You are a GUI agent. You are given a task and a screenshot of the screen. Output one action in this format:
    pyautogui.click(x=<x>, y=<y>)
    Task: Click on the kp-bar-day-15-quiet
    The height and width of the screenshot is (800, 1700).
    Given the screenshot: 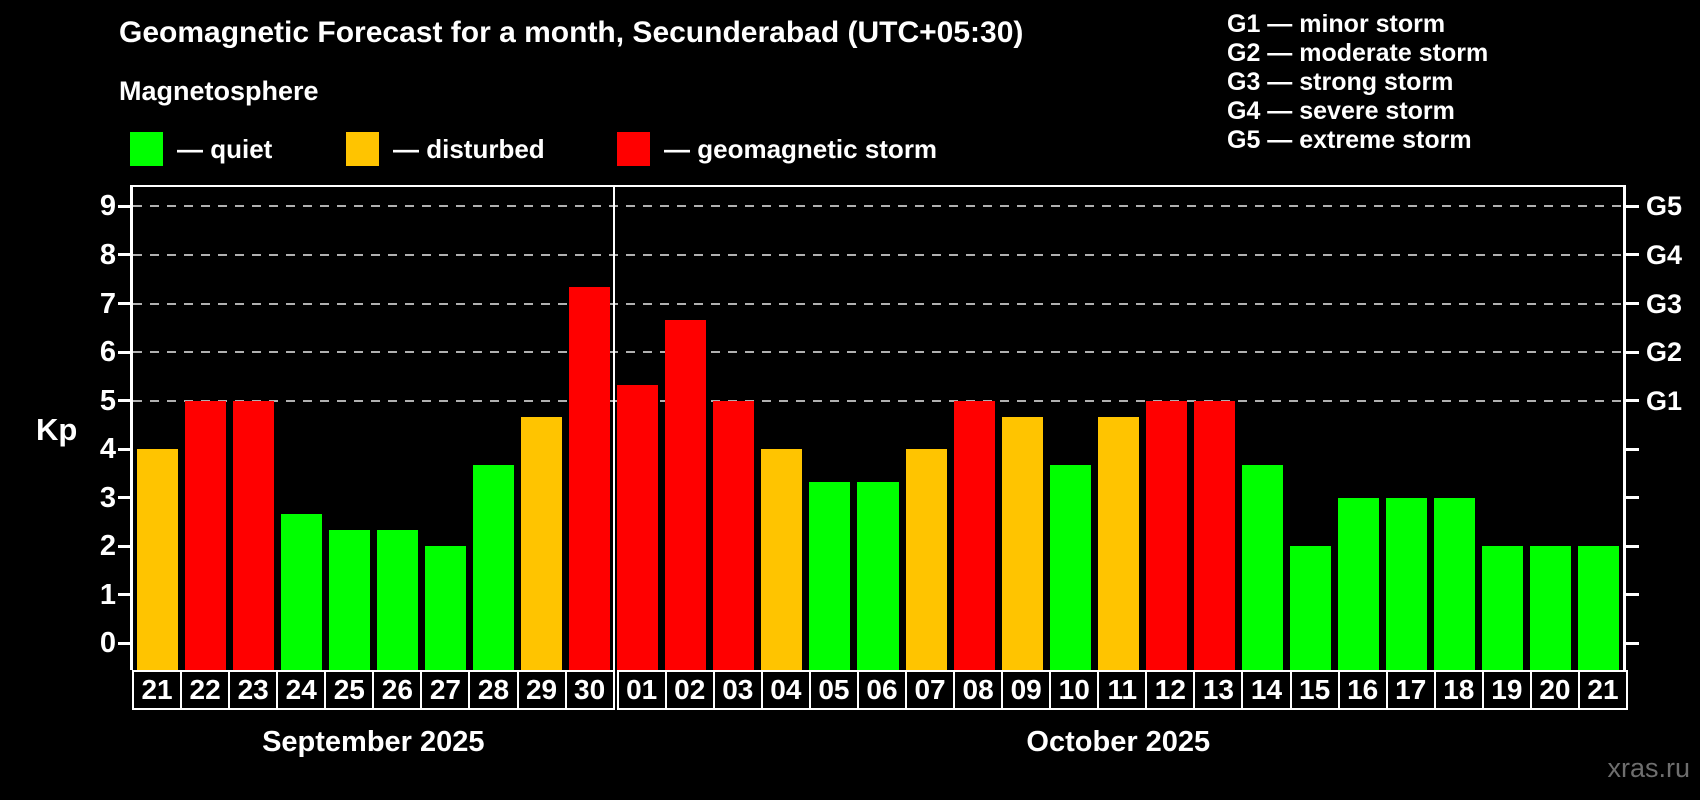 What is the action you would take?
    pyautogui.click(x=1311, y=608)
    